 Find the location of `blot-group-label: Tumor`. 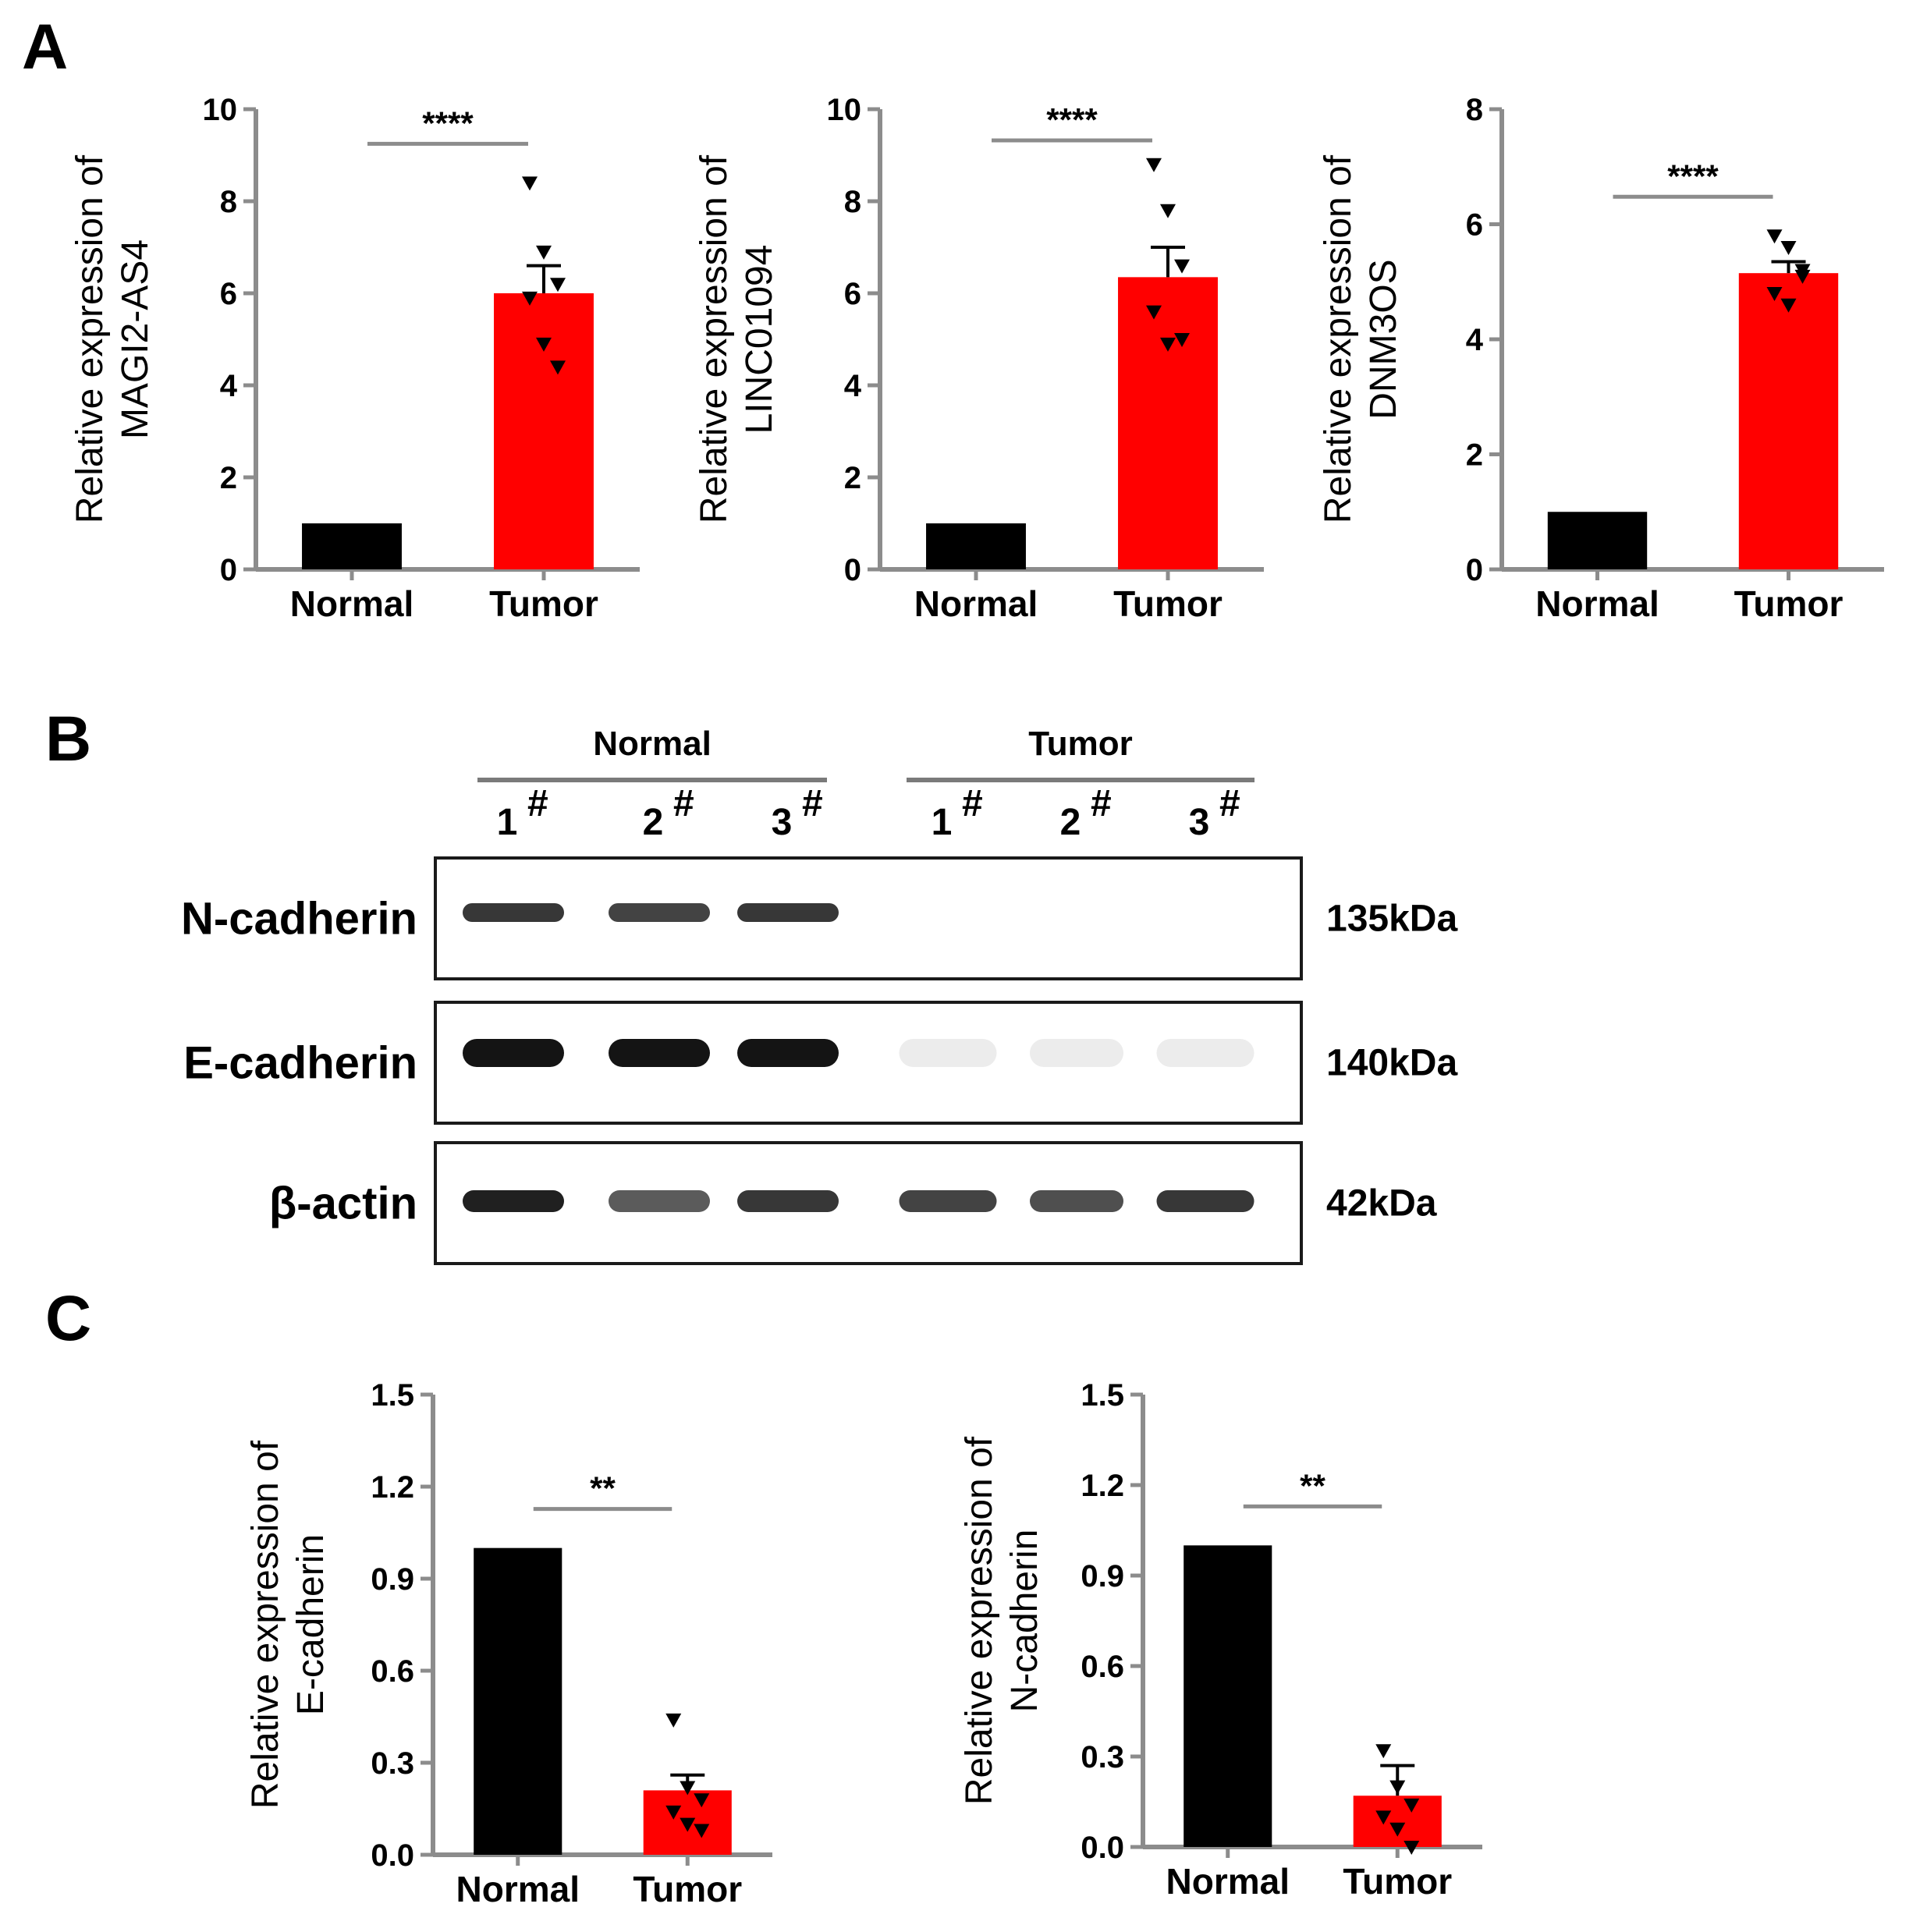

blot-group-label: Tumor is located at coordinates (1080, 744).